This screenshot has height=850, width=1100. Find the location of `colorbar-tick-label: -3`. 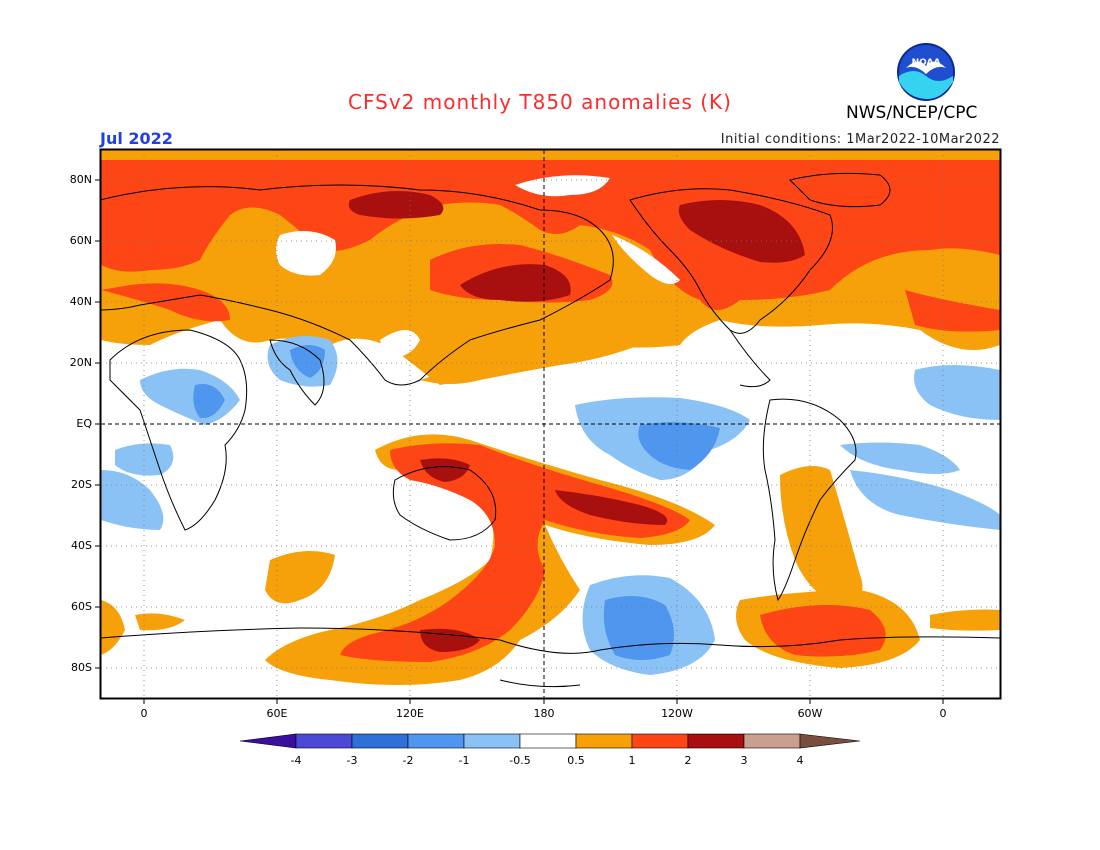

colorbar-tick-label: -3 is located at coordinates (352, 760).